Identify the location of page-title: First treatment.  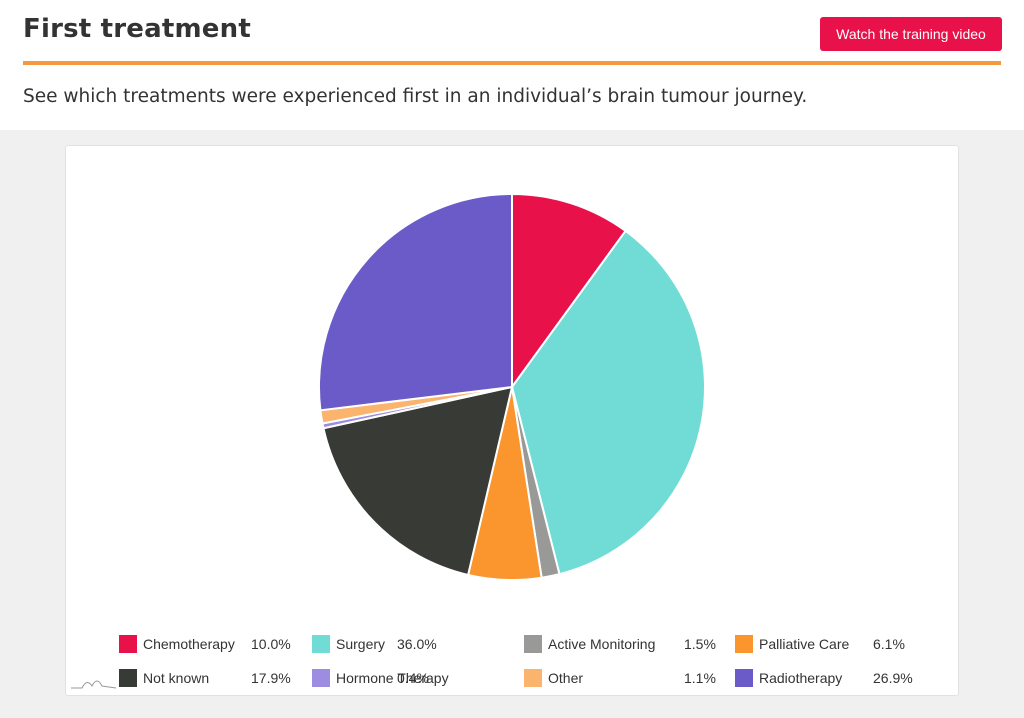
(137, 29).